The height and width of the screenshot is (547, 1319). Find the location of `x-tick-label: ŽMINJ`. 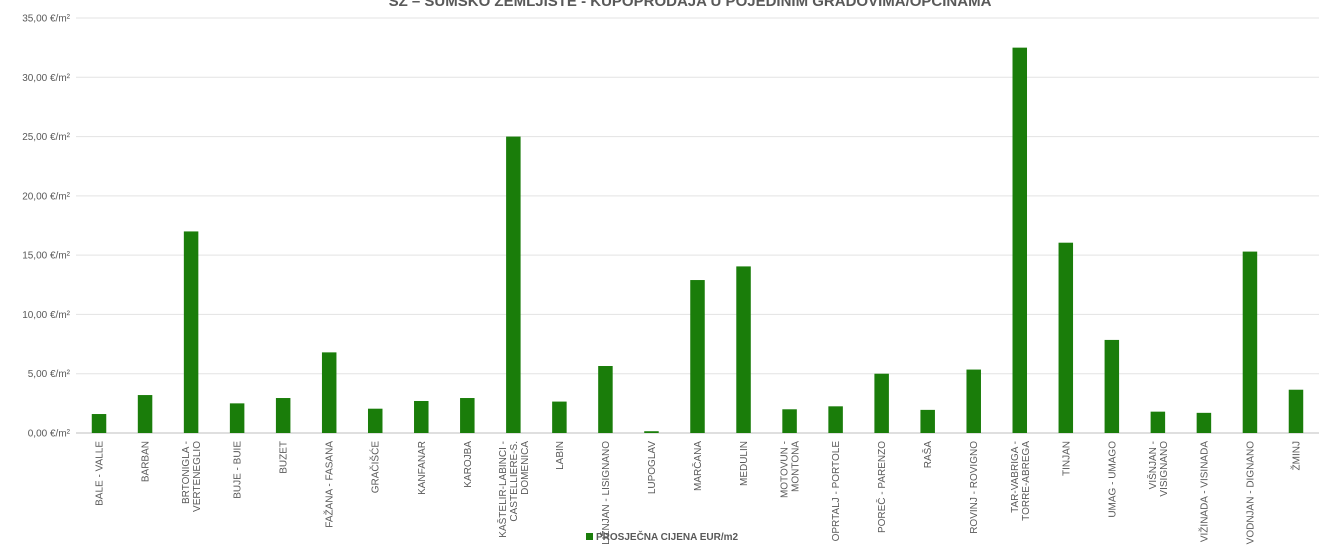

x-tick-label: ŽMINJ is located at coordinates (1295, 455).